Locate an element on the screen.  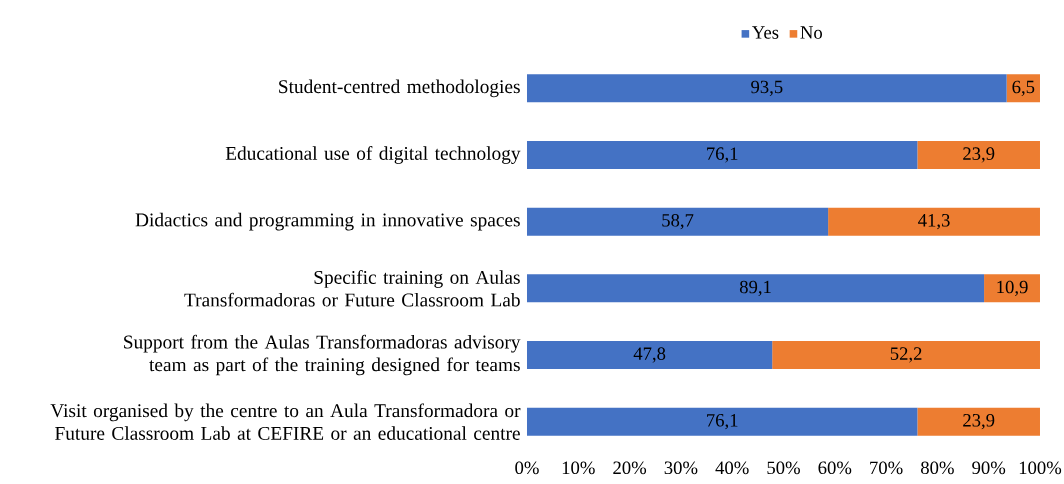
legend-label: No is located at coordinates (811, 32).